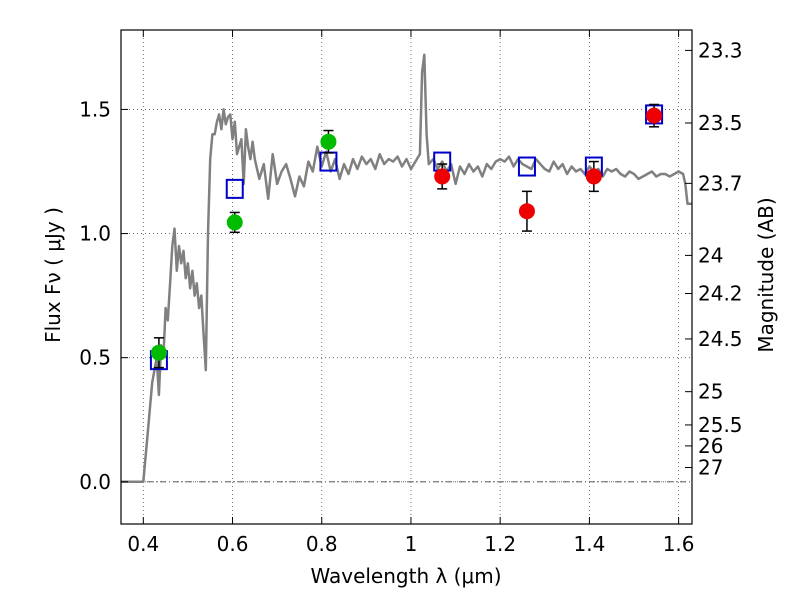  What do you see at coordinates (710, 468) in the screenshot?
I see `right-tick-label: 27` at bounding box center [710, 468].